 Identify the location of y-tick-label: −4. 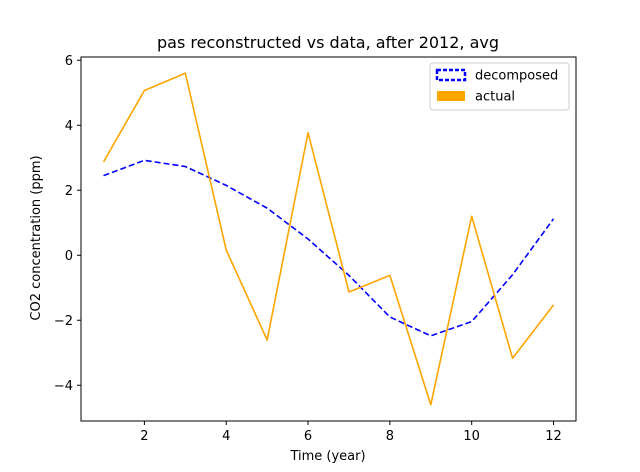
(63, 386).